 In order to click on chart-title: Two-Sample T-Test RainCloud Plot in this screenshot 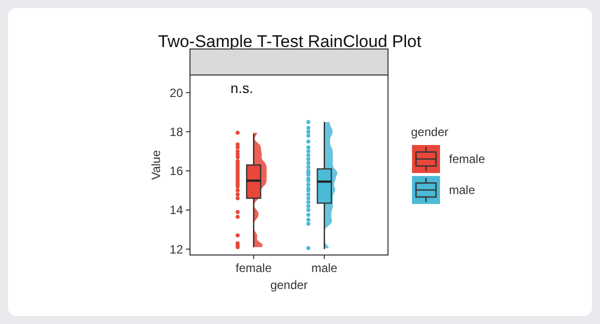, I will do `click(290, 41)`.